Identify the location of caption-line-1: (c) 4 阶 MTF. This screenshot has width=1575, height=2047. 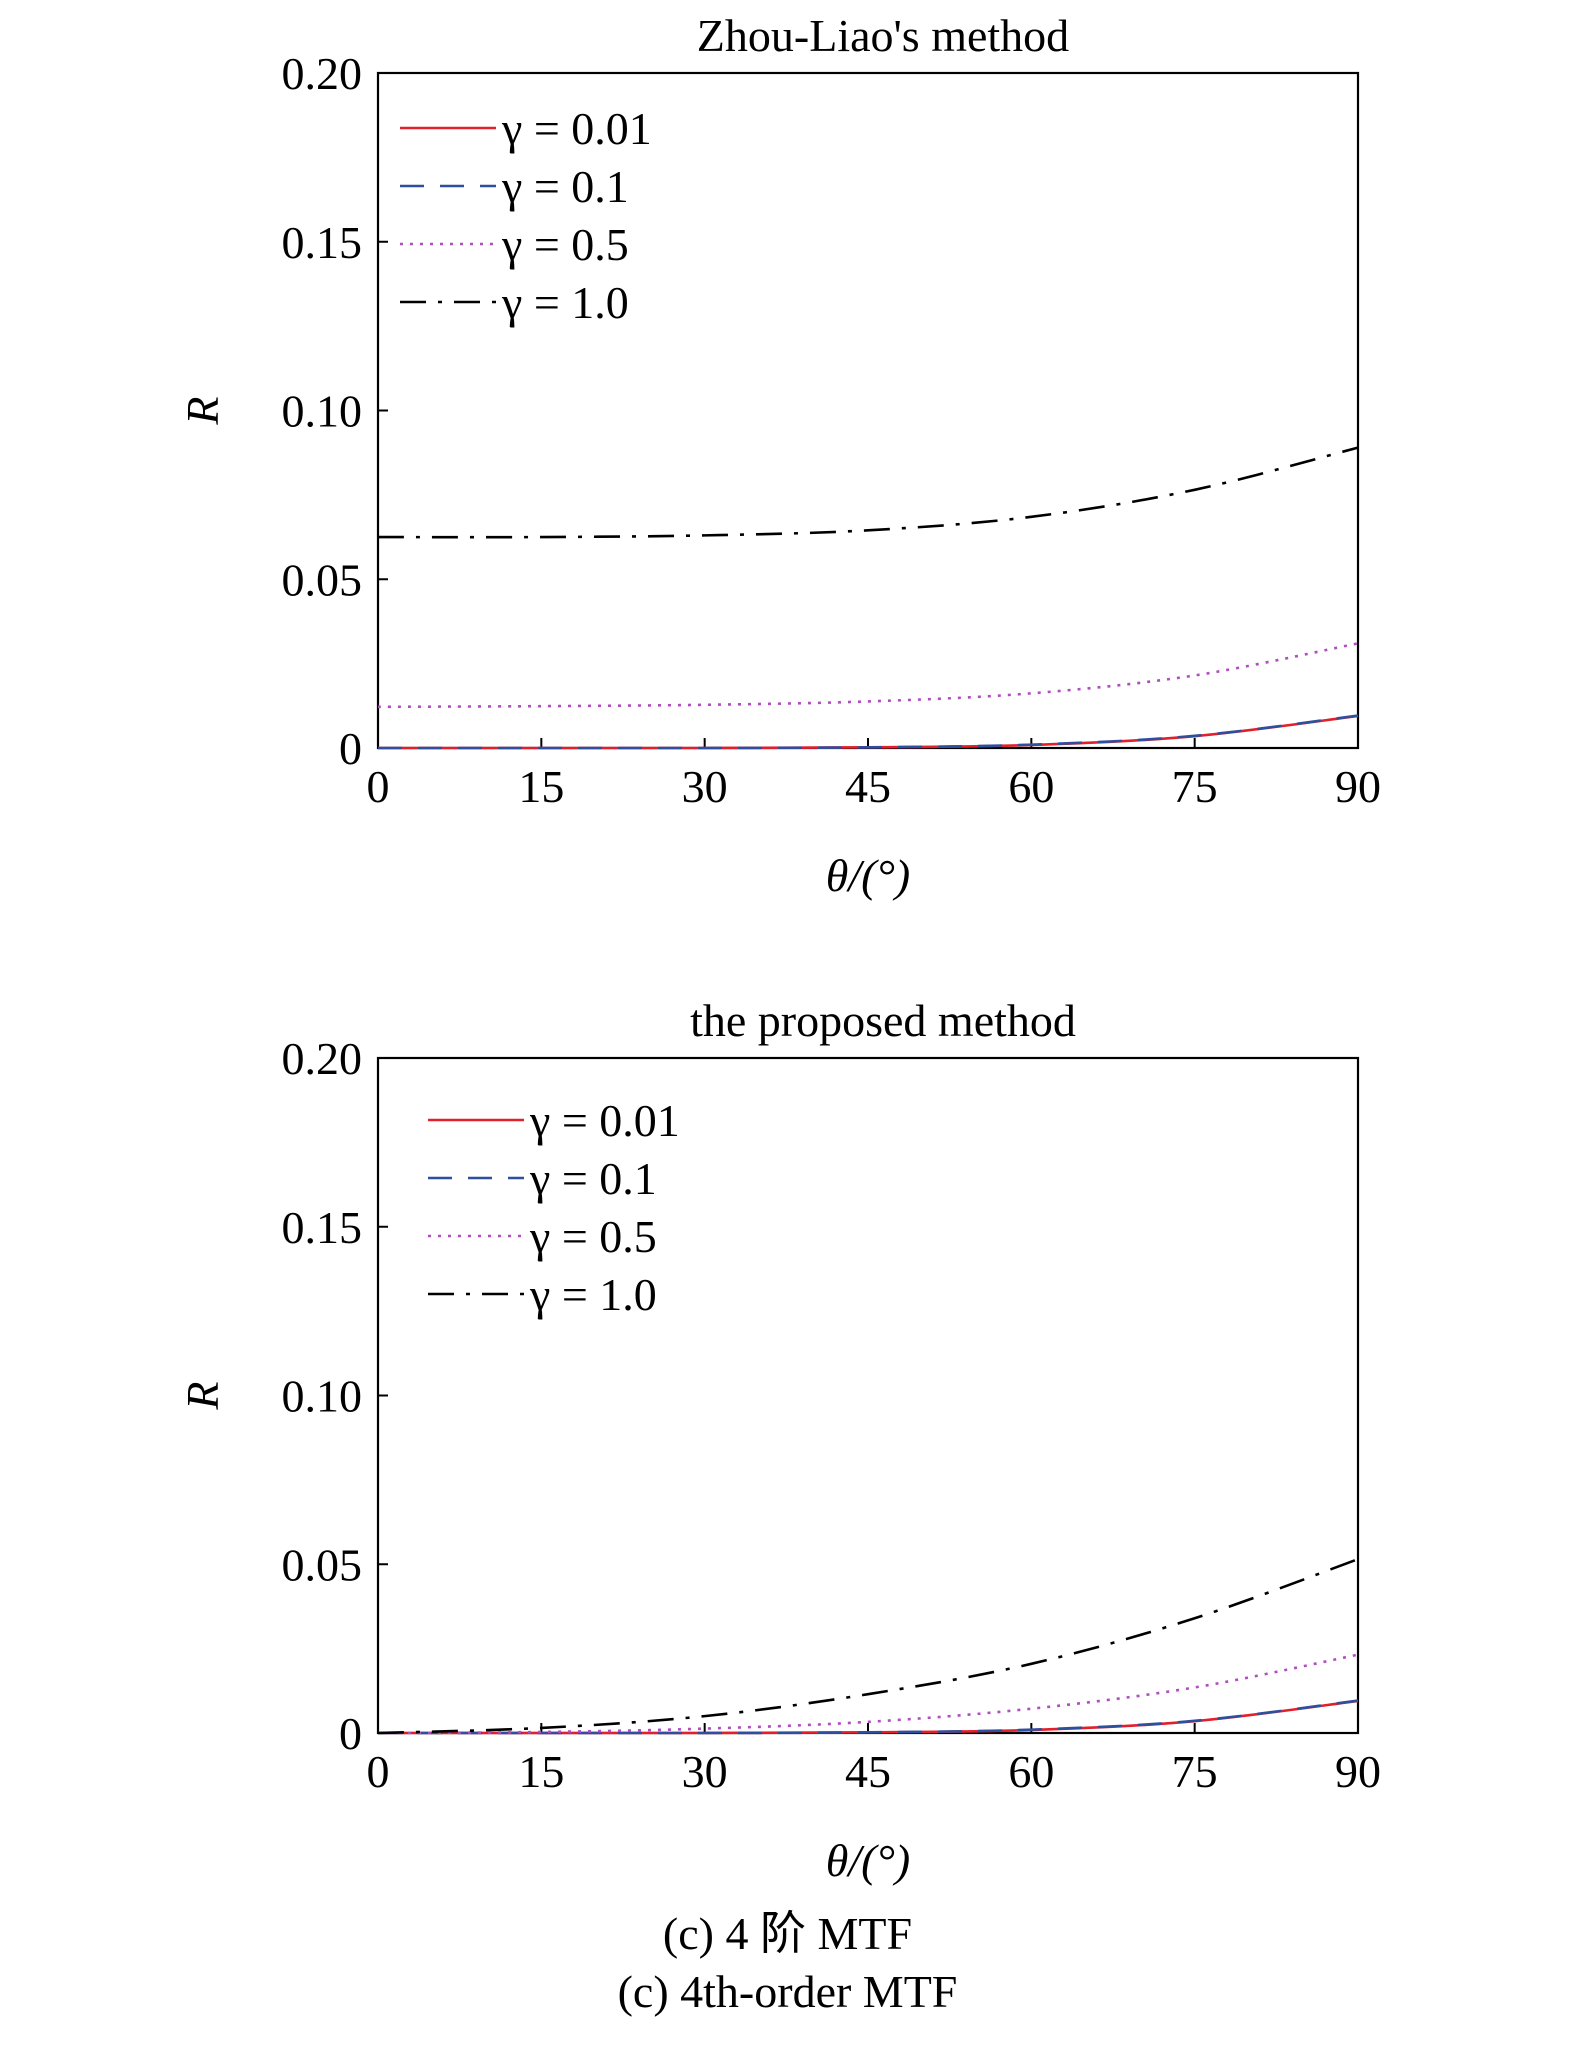
(787, 1933).